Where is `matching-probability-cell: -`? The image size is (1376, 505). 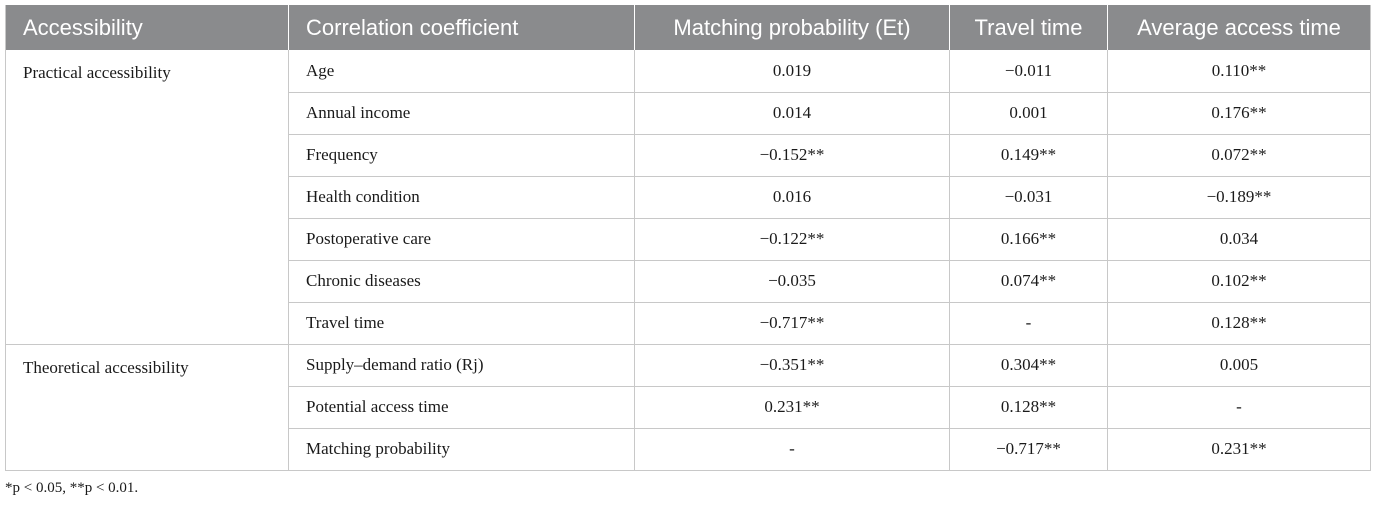 matching-probability-cell: - is located at coordinates (792, 449).